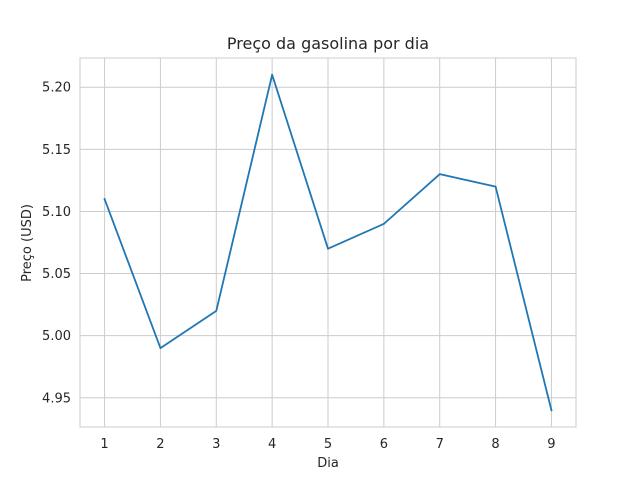  I want to click on x-tick-label: 6, so click(384, 444).